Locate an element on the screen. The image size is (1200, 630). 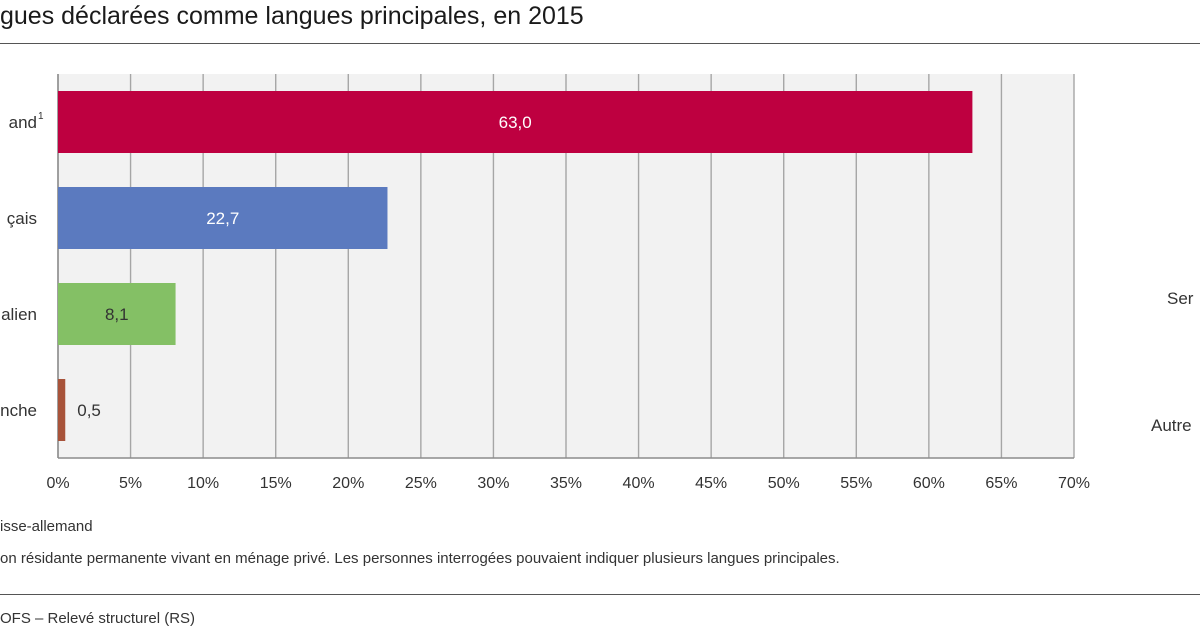
x-tick-label: 25% is located at coordinates (421, 483).